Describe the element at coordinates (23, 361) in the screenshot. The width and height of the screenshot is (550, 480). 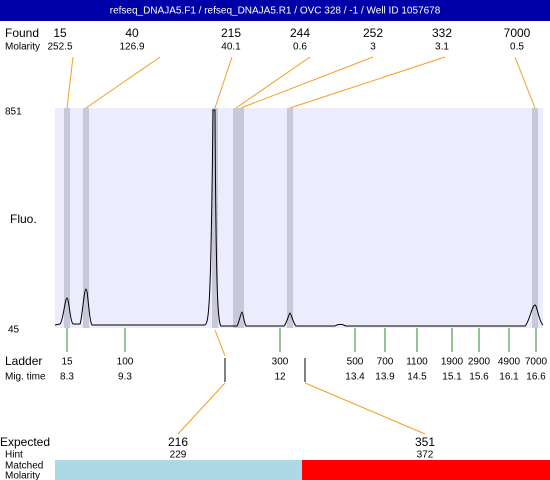
I see `ladder-label: Ladder` at that location.